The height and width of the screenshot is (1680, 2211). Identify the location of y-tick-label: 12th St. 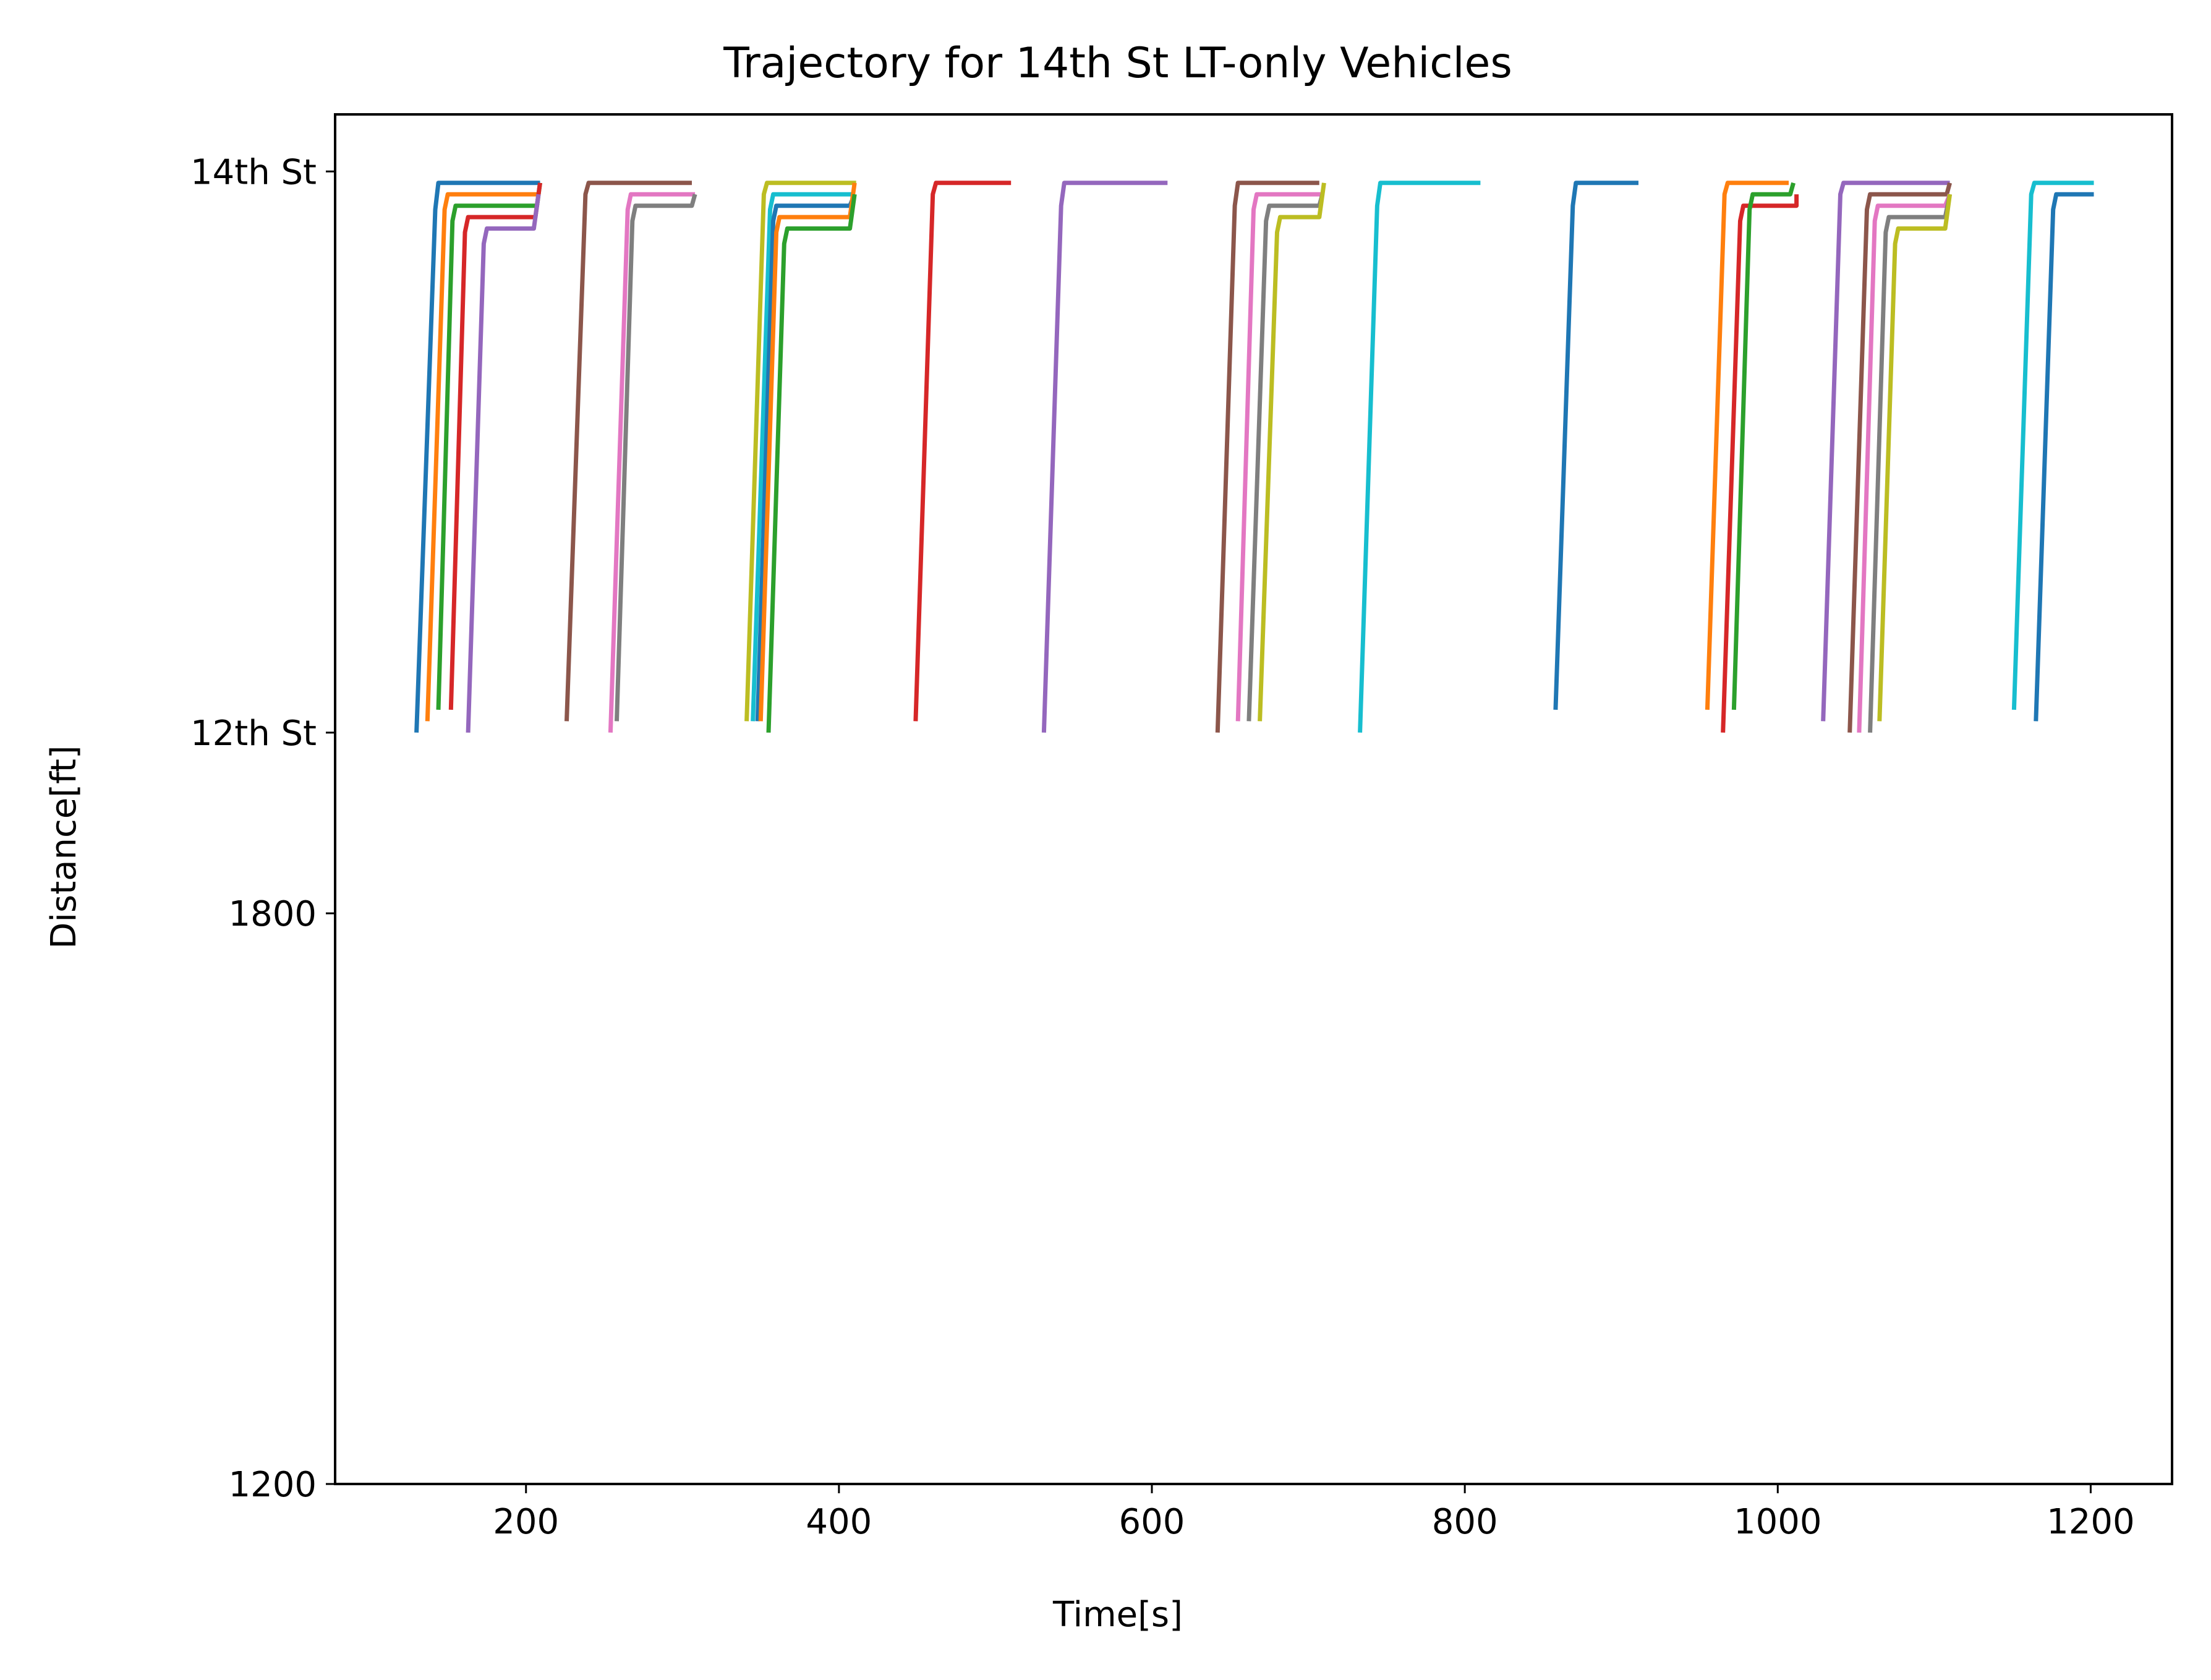
(253, 734).